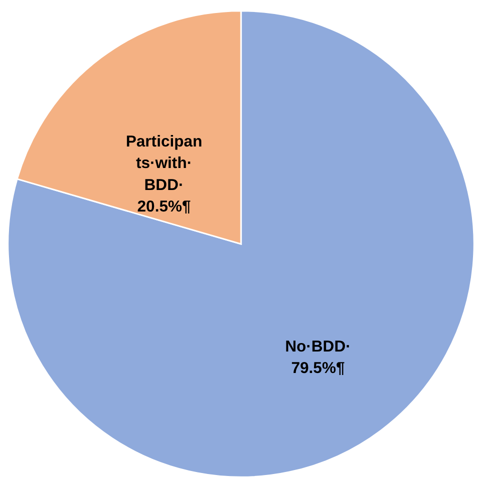 The image size is (482, 484). Describe the element at coordinates (318, 369) in the screenshot. I see `data-label: 79.5%¶` at that location.